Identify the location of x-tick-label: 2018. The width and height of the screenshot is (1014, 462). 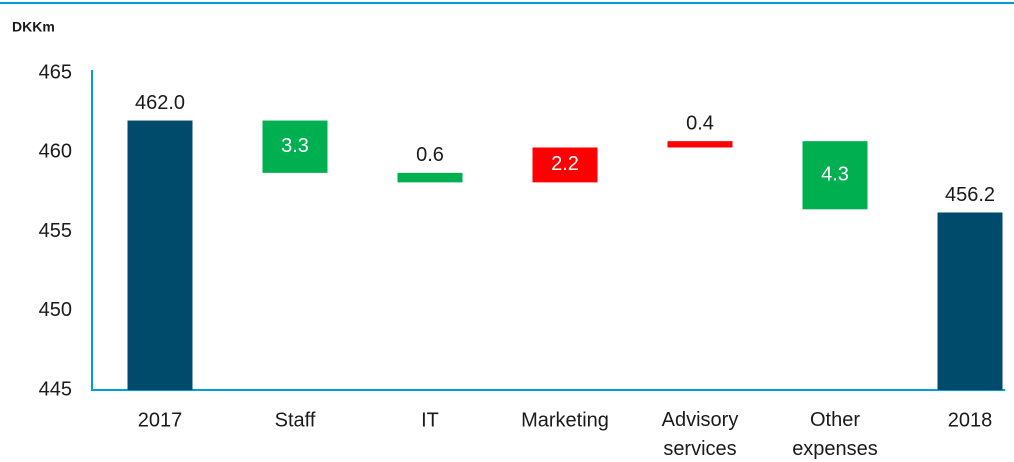
(970, 420).